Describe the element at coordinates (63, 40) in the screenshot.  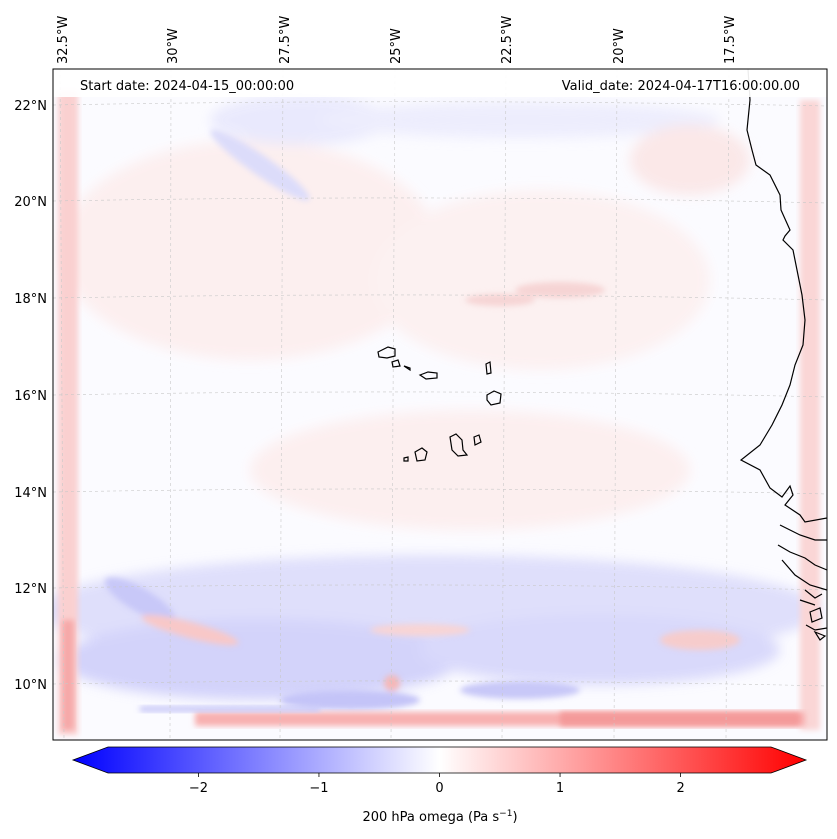
I see `lon-label-32-5w: 32.5°W` at that location.